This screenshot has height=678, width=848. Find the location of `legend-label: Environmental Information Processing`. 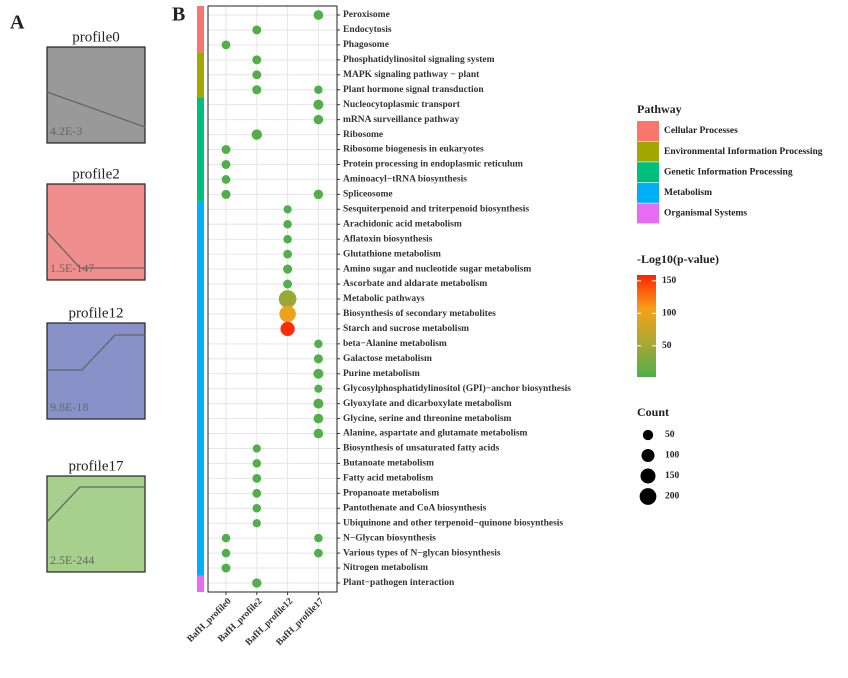

legend-label: Environmental Information Processing is located at coordinates (743, 152).